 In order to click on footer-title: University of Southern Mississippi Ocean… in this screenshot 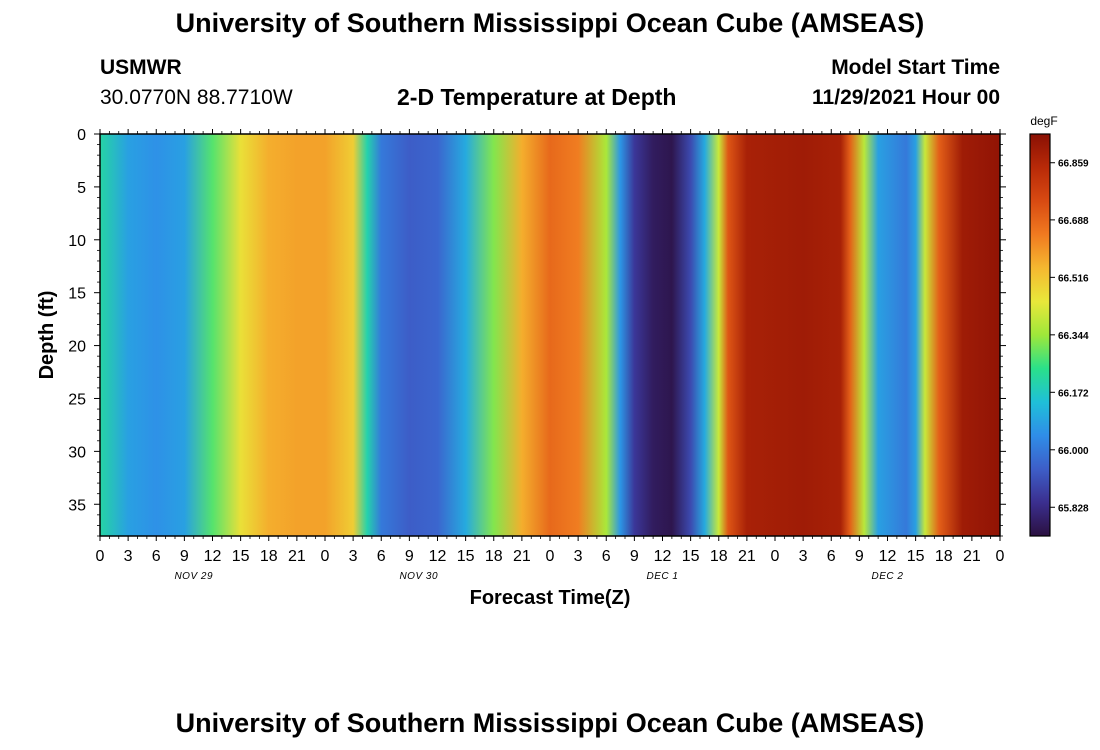, I will do `click(550, 723)`.